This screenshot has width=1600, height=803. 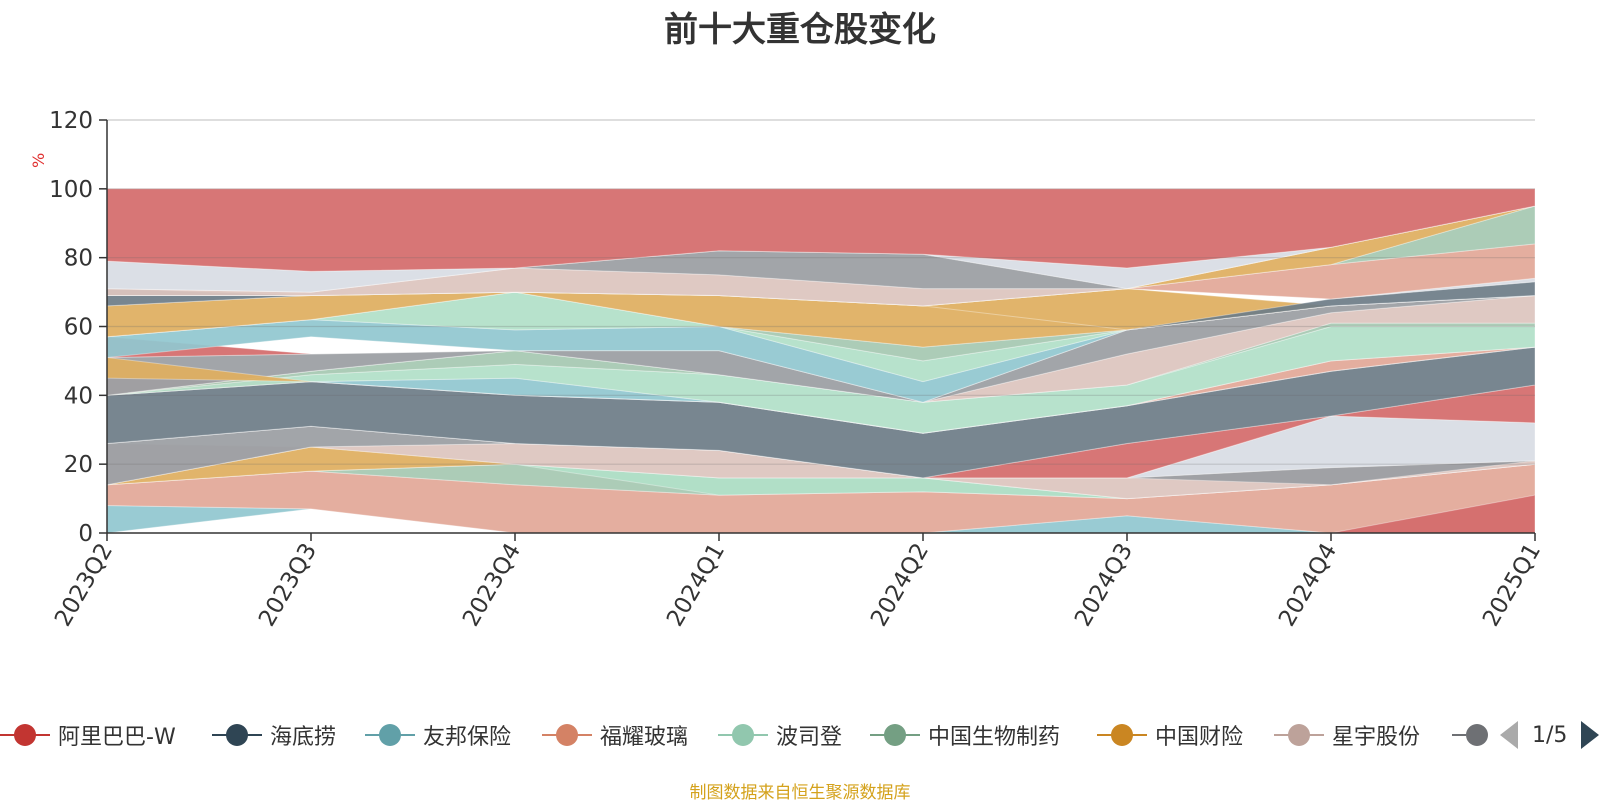 I want to click on y-axis-label: %, so click(x=38, y=160).